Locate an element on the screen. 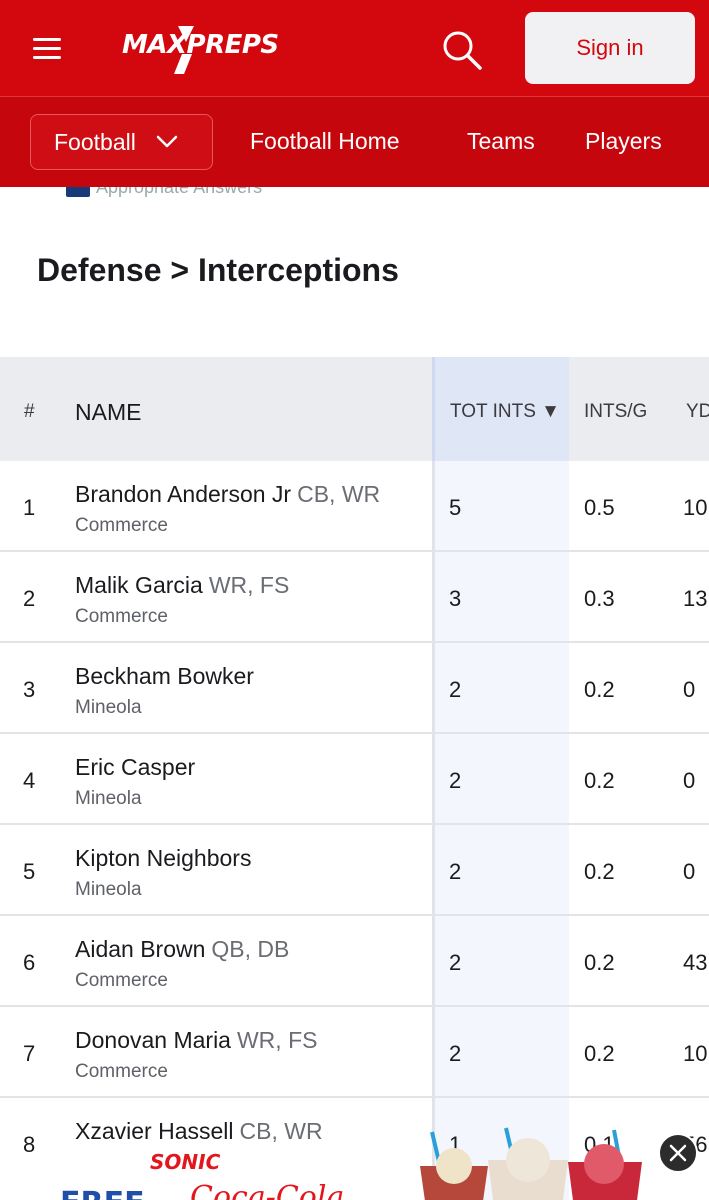  cell-tot-ints: 3 is located at coordinates (455, 598).